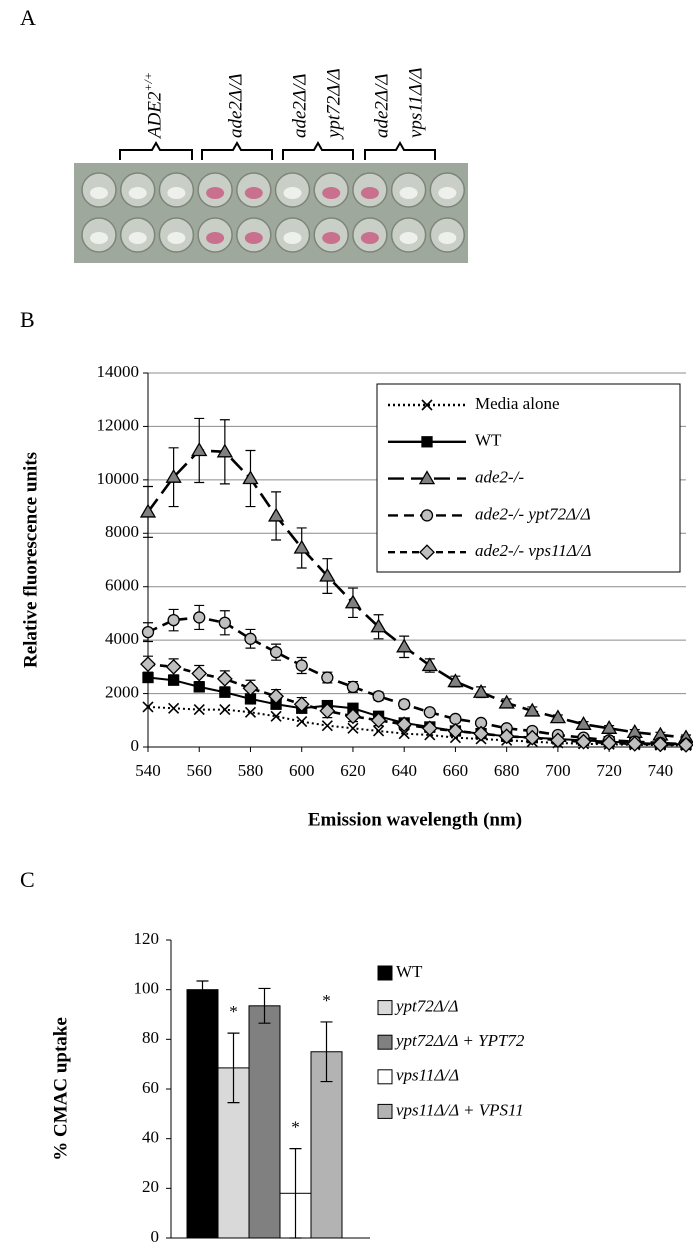  Describe the element at coordinates (60, 1089) in the screenshot. I see `y-axis-title: % CMAC uptake` at that location.